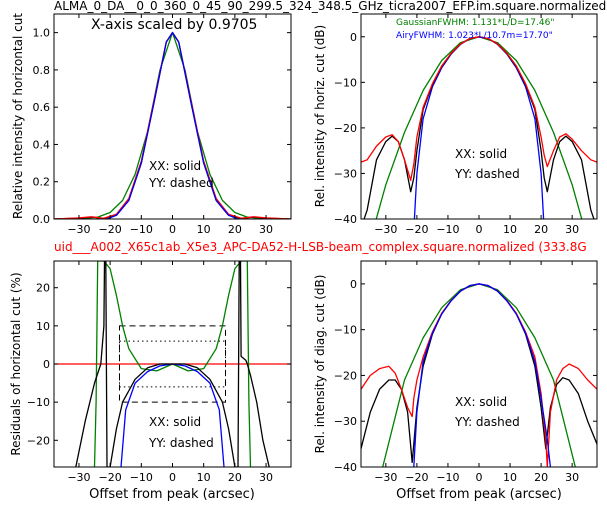  What do you see at coordinates (42, 107) in the screenshot?
I see `y-tick-label: 0.6` at bounding box center [42, 107].